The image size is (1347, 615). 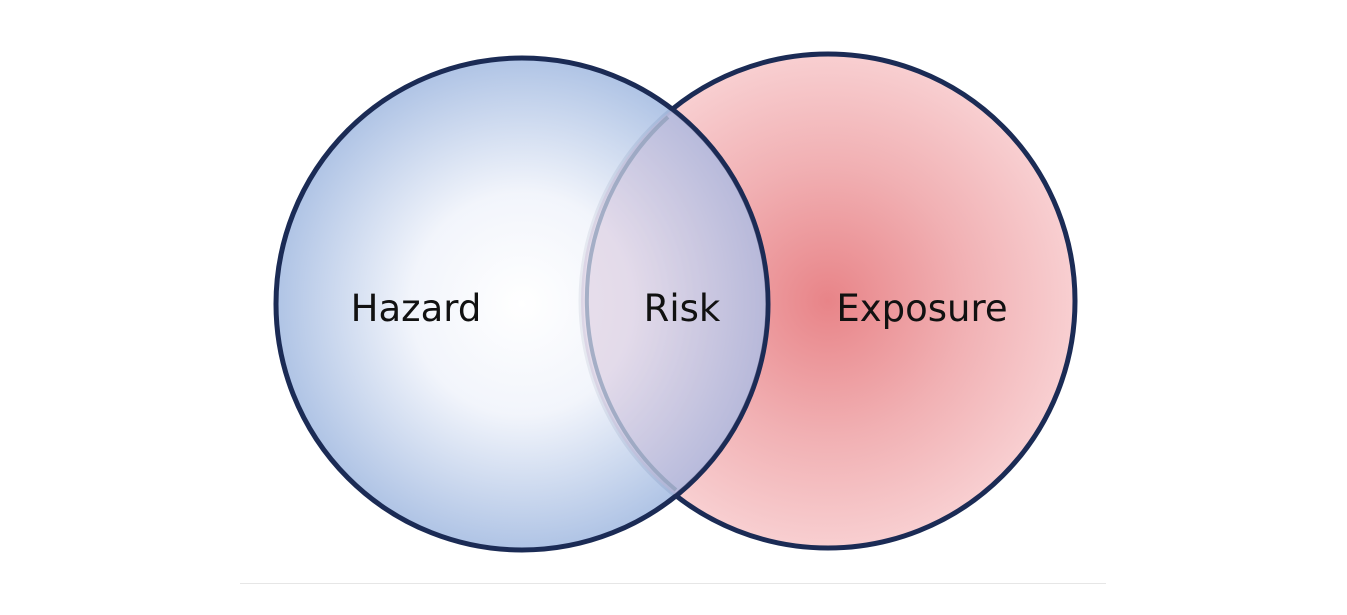 I want to click on risk-overlap-region, so click(x=673, y=304).